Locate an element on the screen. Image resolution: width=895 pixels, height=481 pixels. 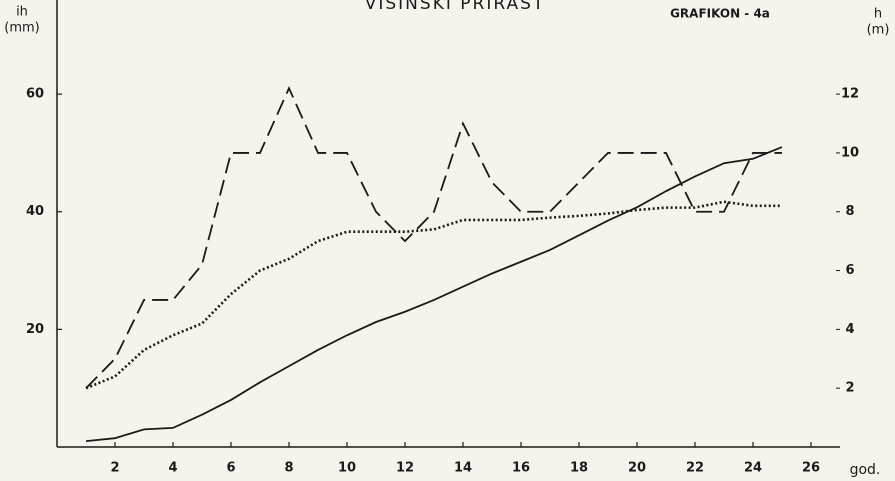
y-axis-label: (mm) is located at coordinates (21, 28).